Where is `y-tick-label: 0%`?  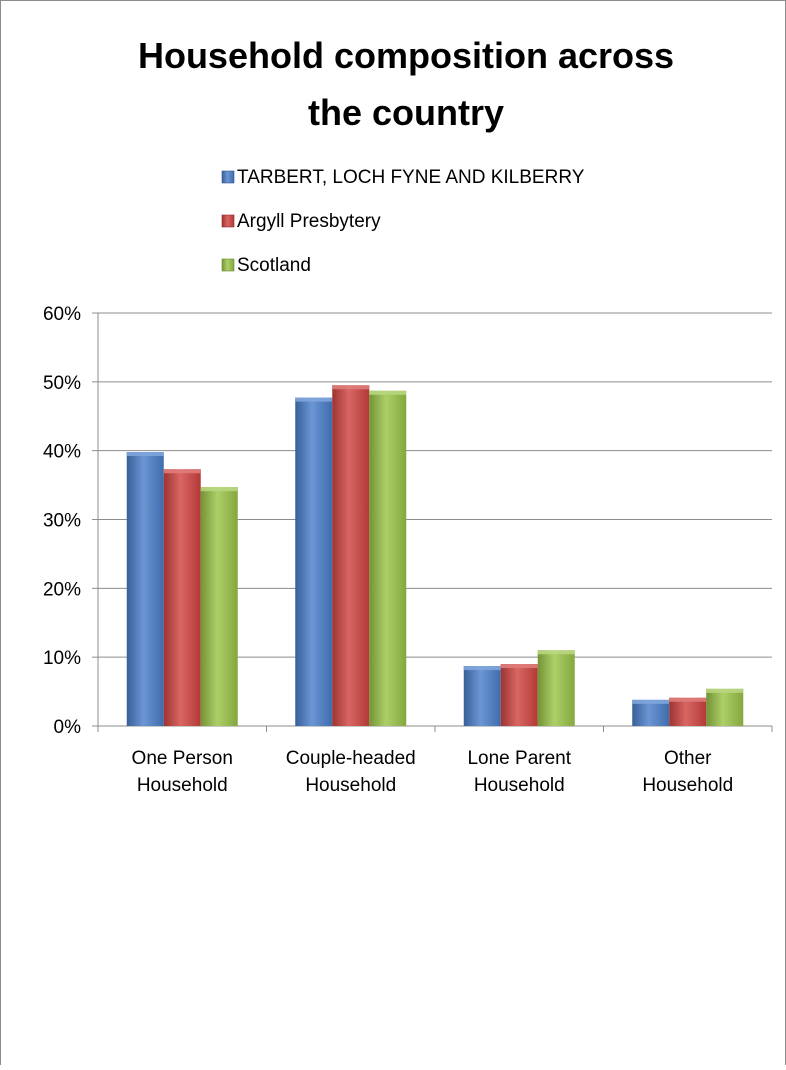
y-tick-label: 0% is located at coordinates (68, 727).